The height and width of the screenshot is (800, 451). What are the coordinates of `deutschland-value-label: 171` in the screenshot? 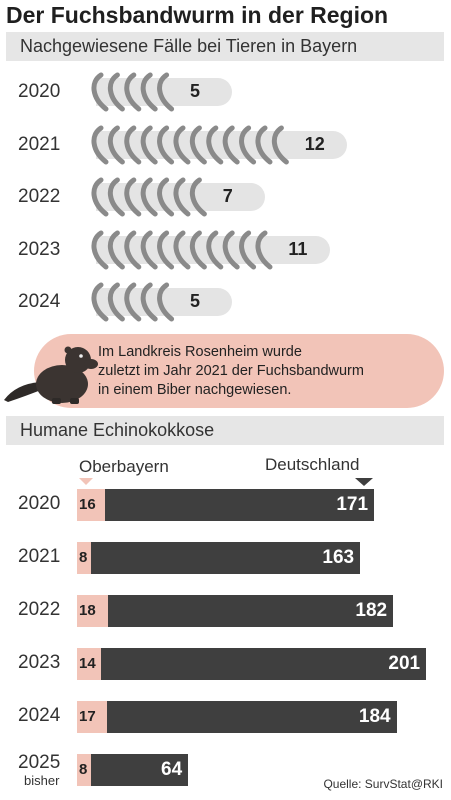 It's located at (352, 504).